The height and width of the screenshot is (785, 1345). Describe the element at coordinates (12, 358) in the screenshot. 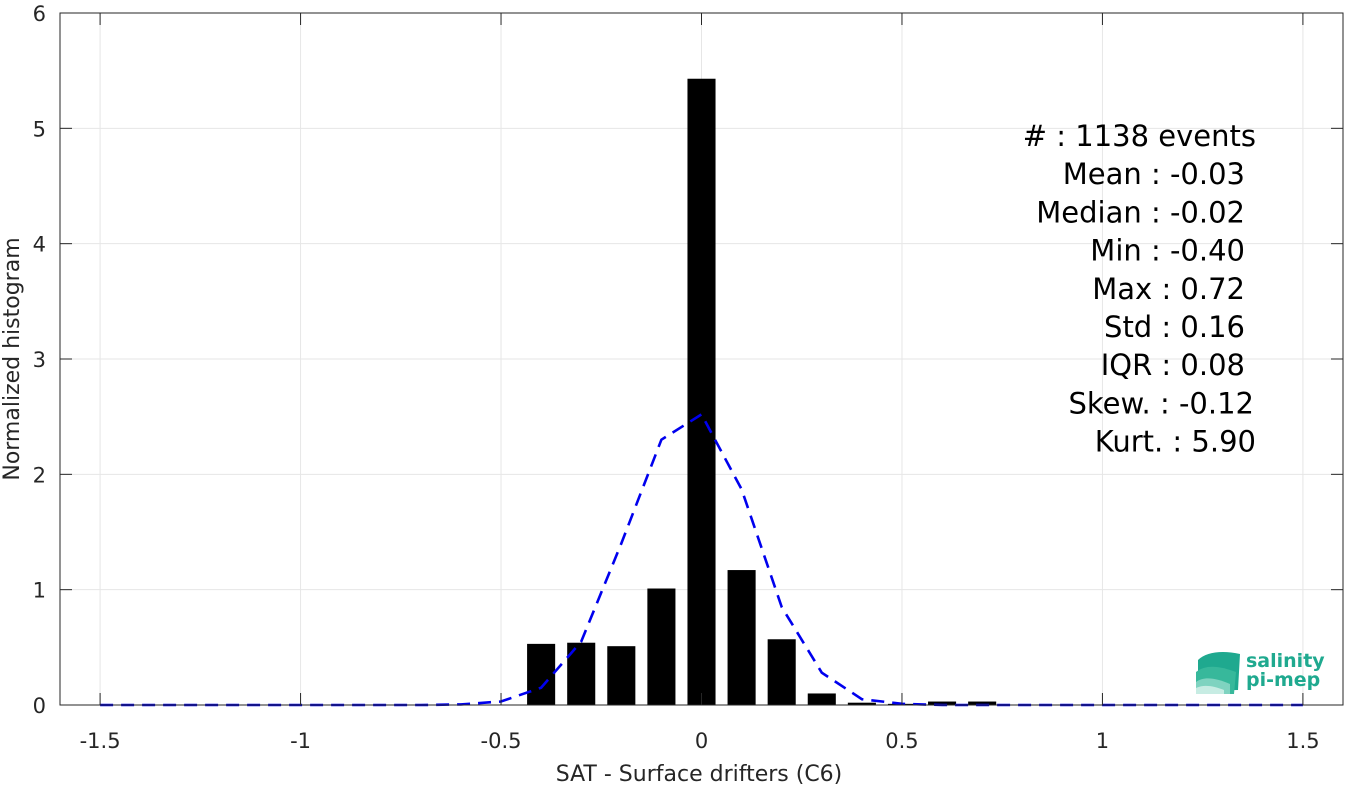

I see `y-axis-label: Normalized histogram` at that location.